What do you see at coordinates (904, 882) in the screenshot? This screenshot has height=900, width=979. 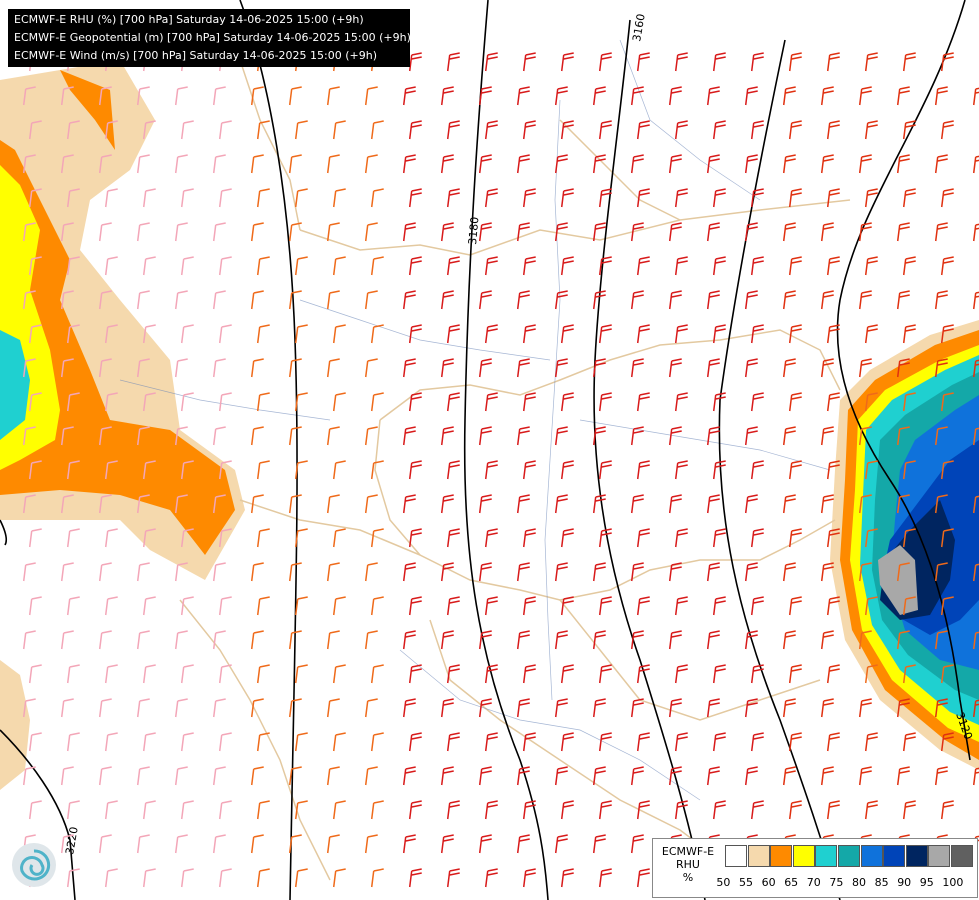 I see `legend-tick: 90` at bounding box center [904, 882].